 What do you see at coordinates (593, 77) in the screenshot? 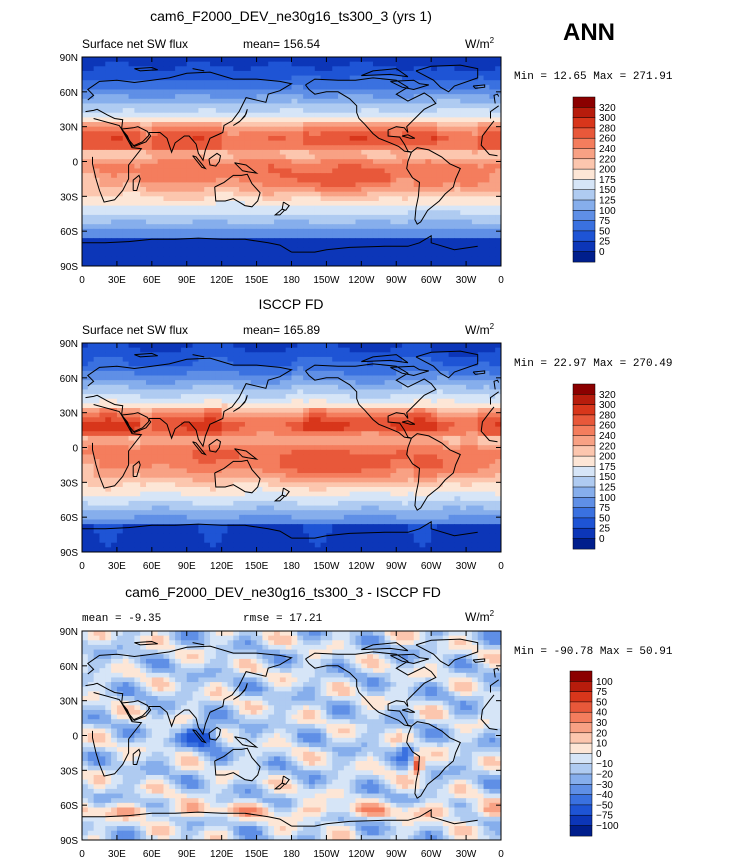
I see `min-max-label: Min = 12.65 Max = 271.91` at bounding box center [593, 77].